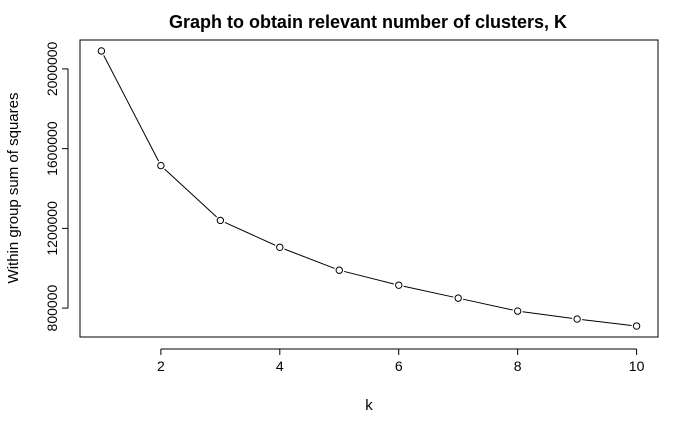 The image size is (700, 432). Describe the element at coordinates (518, 366) in the screenshot. I see `x-tick-label: 8` at that location.